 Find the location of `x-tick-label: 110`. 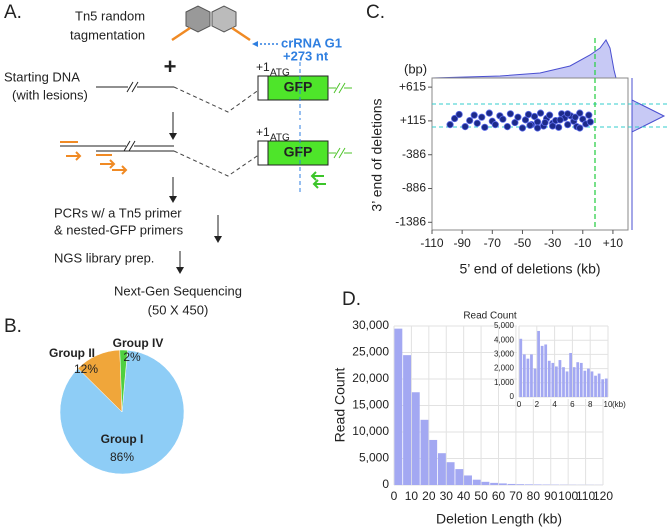

x-tick-label: 110 is located at coordinates (585, 496).